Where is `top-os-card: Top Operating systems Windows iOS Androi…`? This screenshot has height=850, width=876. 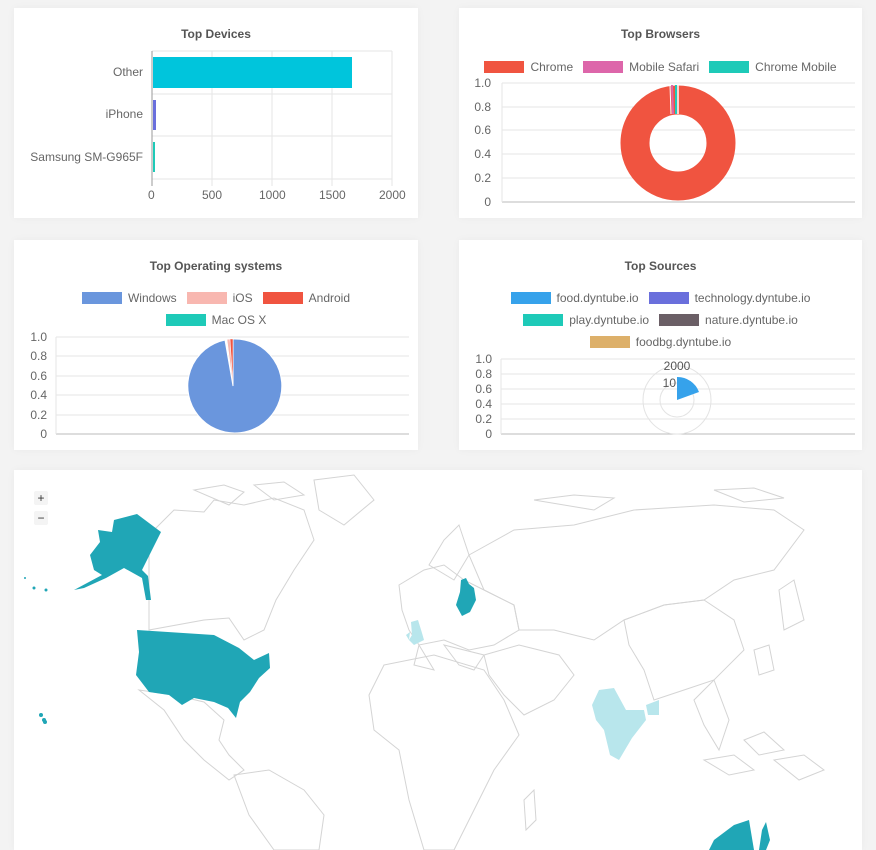
top-os-card: Top Operating systems Windows iOS Androi… is located at coordinates (216, 345).